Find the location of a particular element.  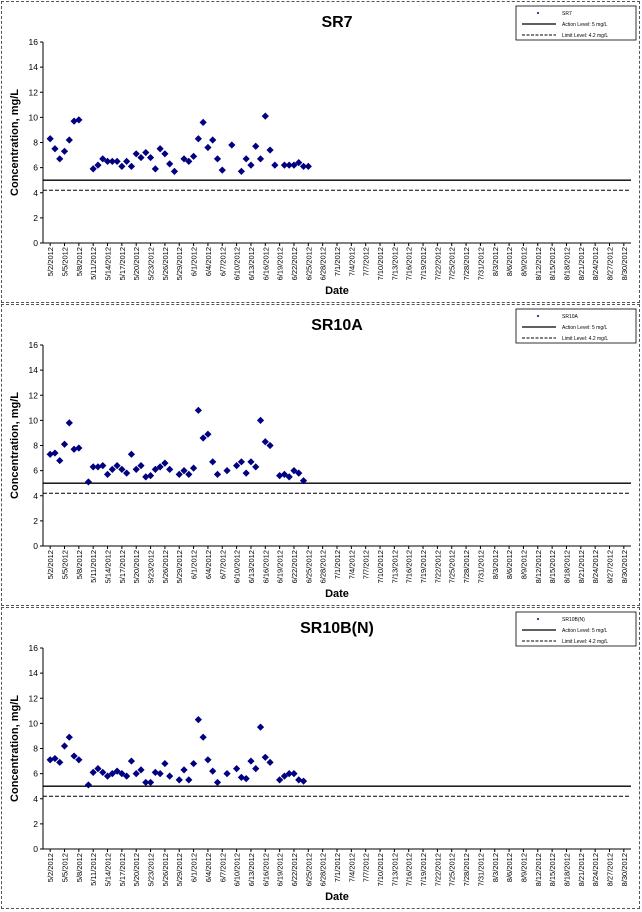

chart-2-y-axis-label: Concentration, mg/L is located at coordinates (15, 748).